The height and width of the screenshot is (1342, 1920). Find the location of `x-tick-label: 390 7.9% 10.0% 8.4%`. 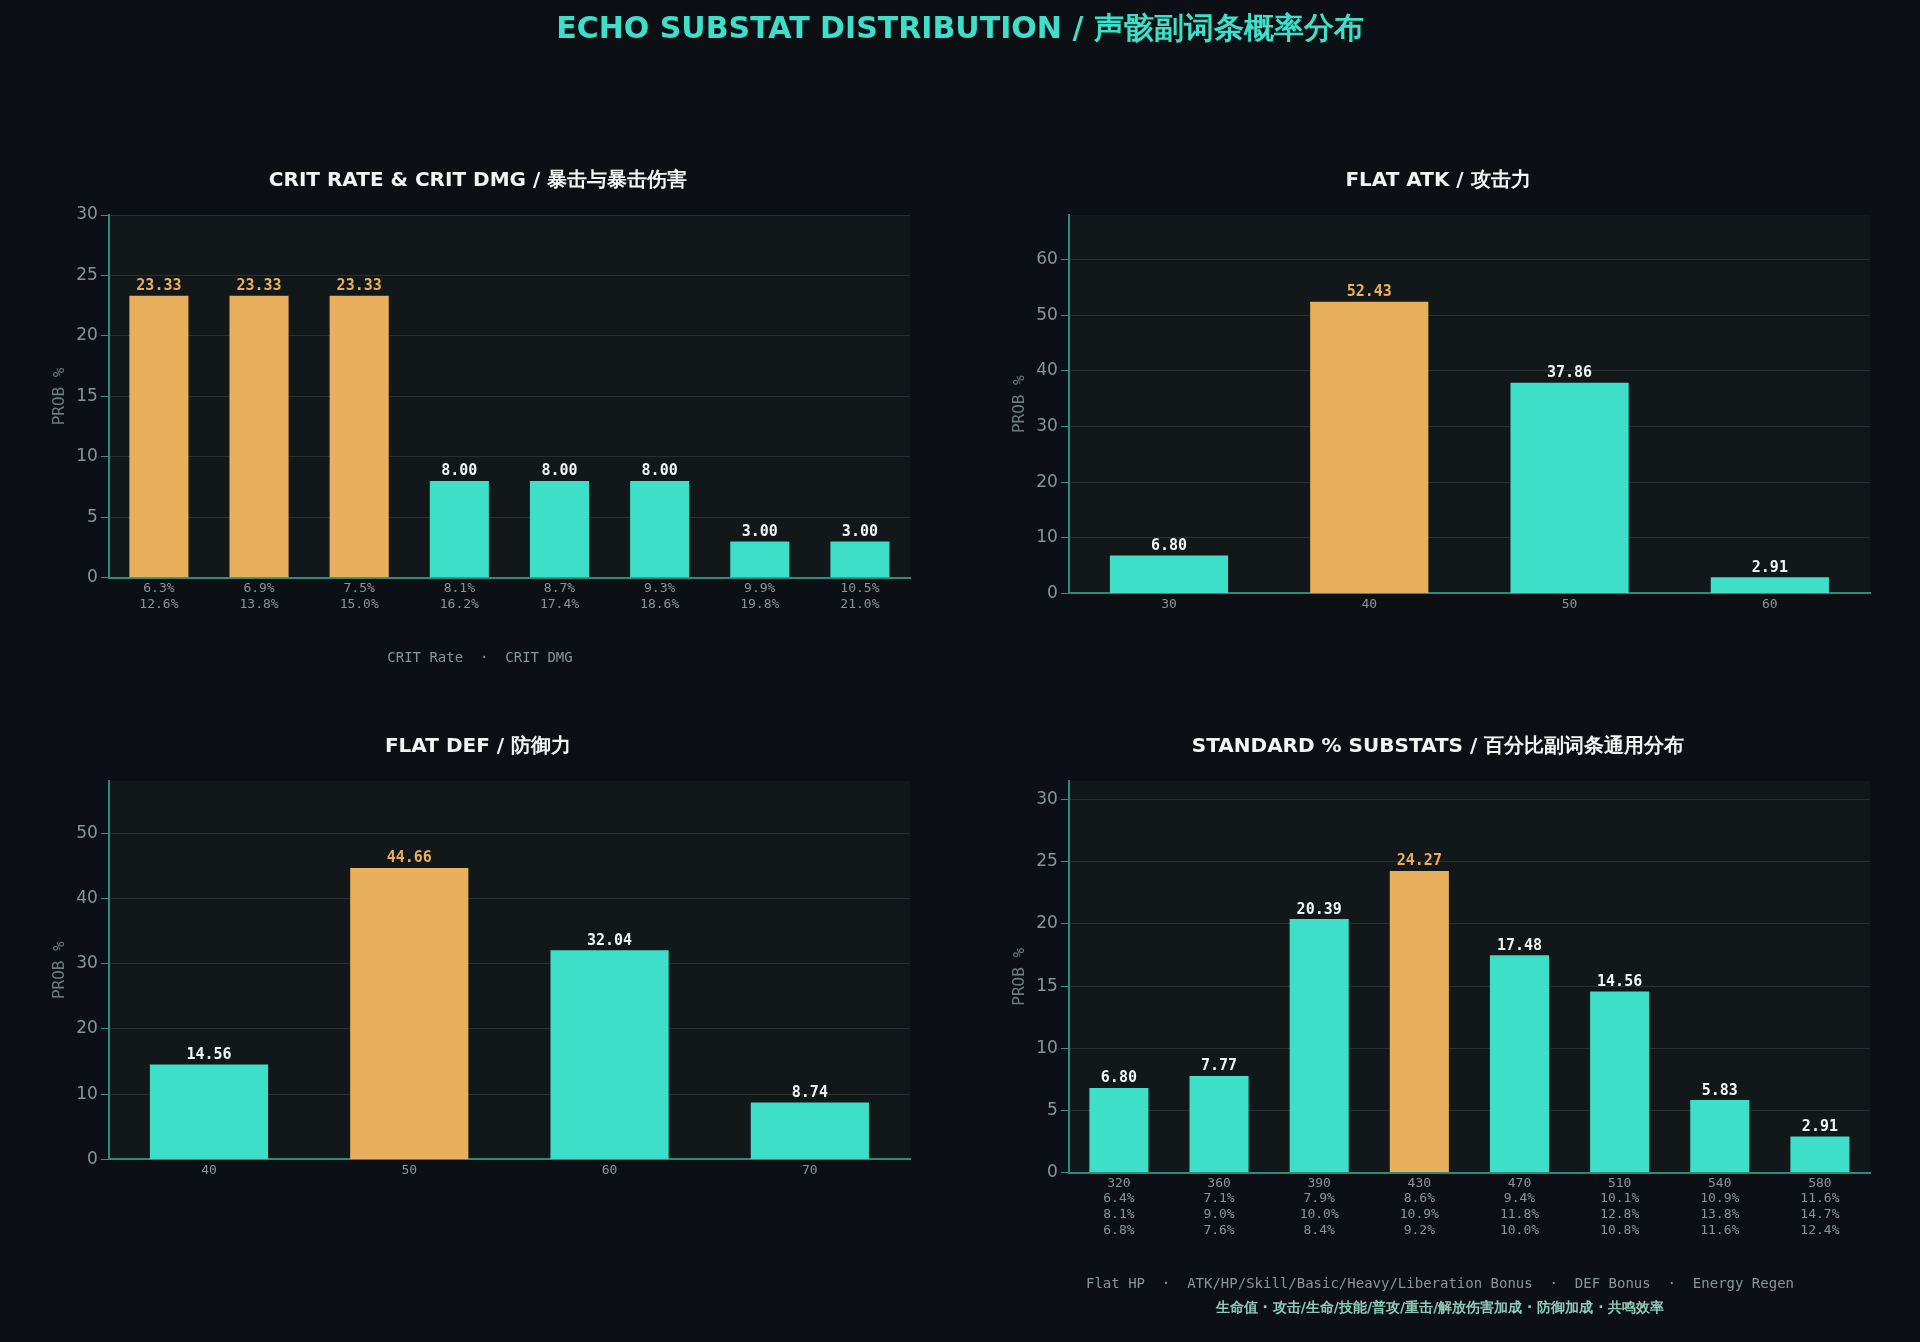

x-tick-label: 390 7.9% 10.0% 8.4% is located at coordinates (1319, 1205).